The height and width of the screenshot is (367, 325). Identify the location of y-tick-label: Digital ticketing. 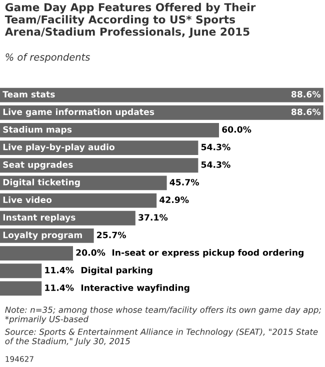
(41, 183).